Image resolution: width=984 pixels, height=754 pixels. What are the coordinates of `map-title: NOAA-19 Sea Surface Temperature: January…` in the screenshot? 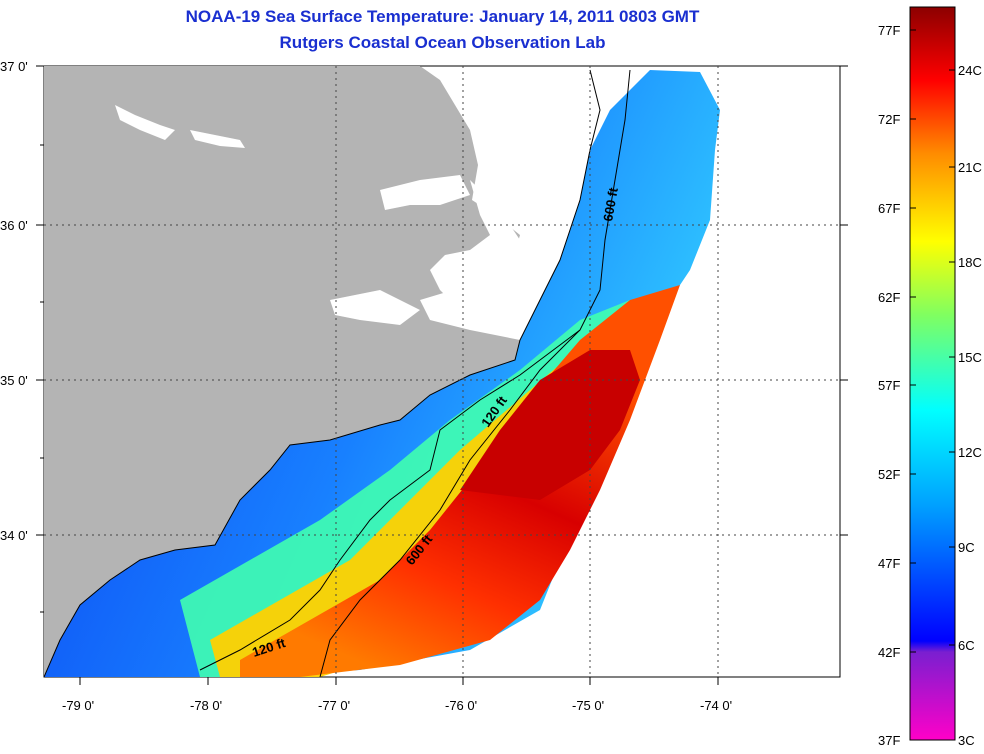 It's located at (442, 16).